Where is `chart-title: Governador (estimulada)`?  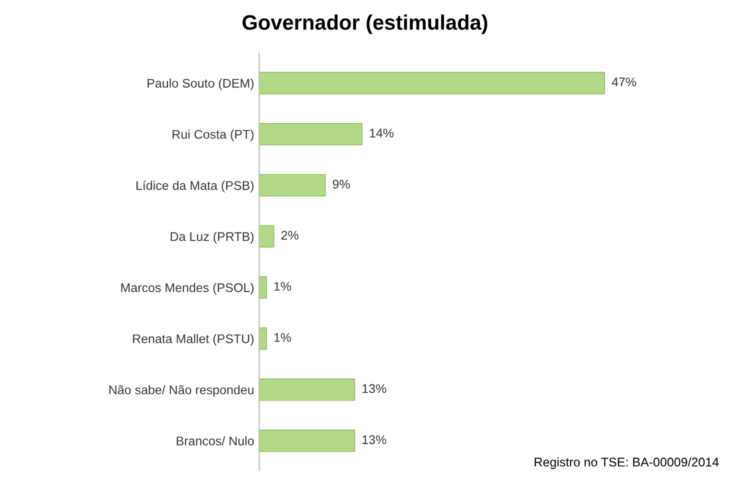 chart-title: Governador (estimulada) is located at coordinates (365, 24).